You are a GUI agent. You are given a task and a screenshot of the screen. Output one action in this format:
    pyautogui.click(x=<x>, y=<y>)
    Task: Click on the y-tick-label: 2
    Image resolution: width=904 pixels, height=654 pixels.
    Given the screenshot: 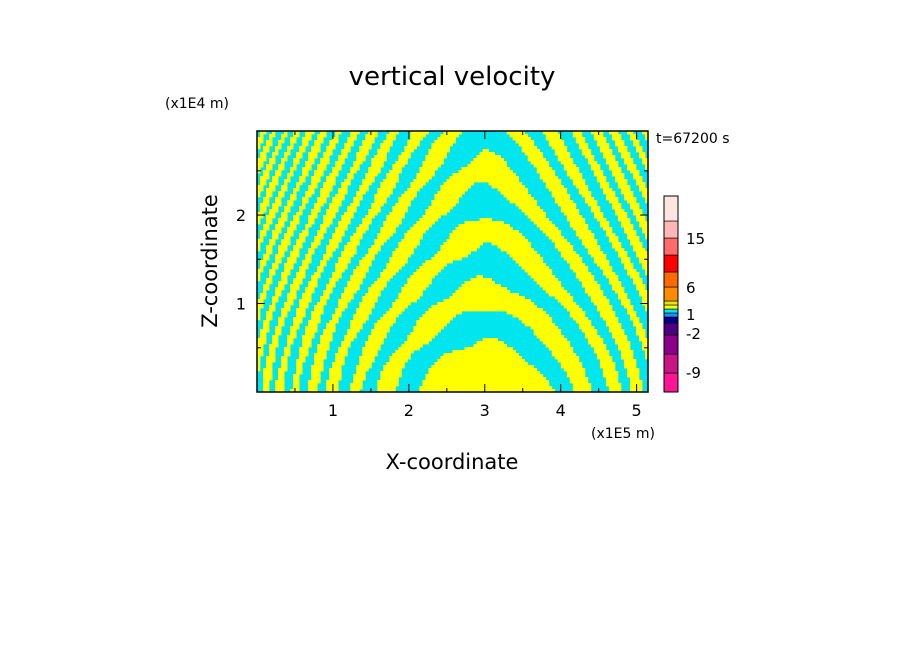 What is the action you would take?
    pyautogui.click(x=241, y=215)
    